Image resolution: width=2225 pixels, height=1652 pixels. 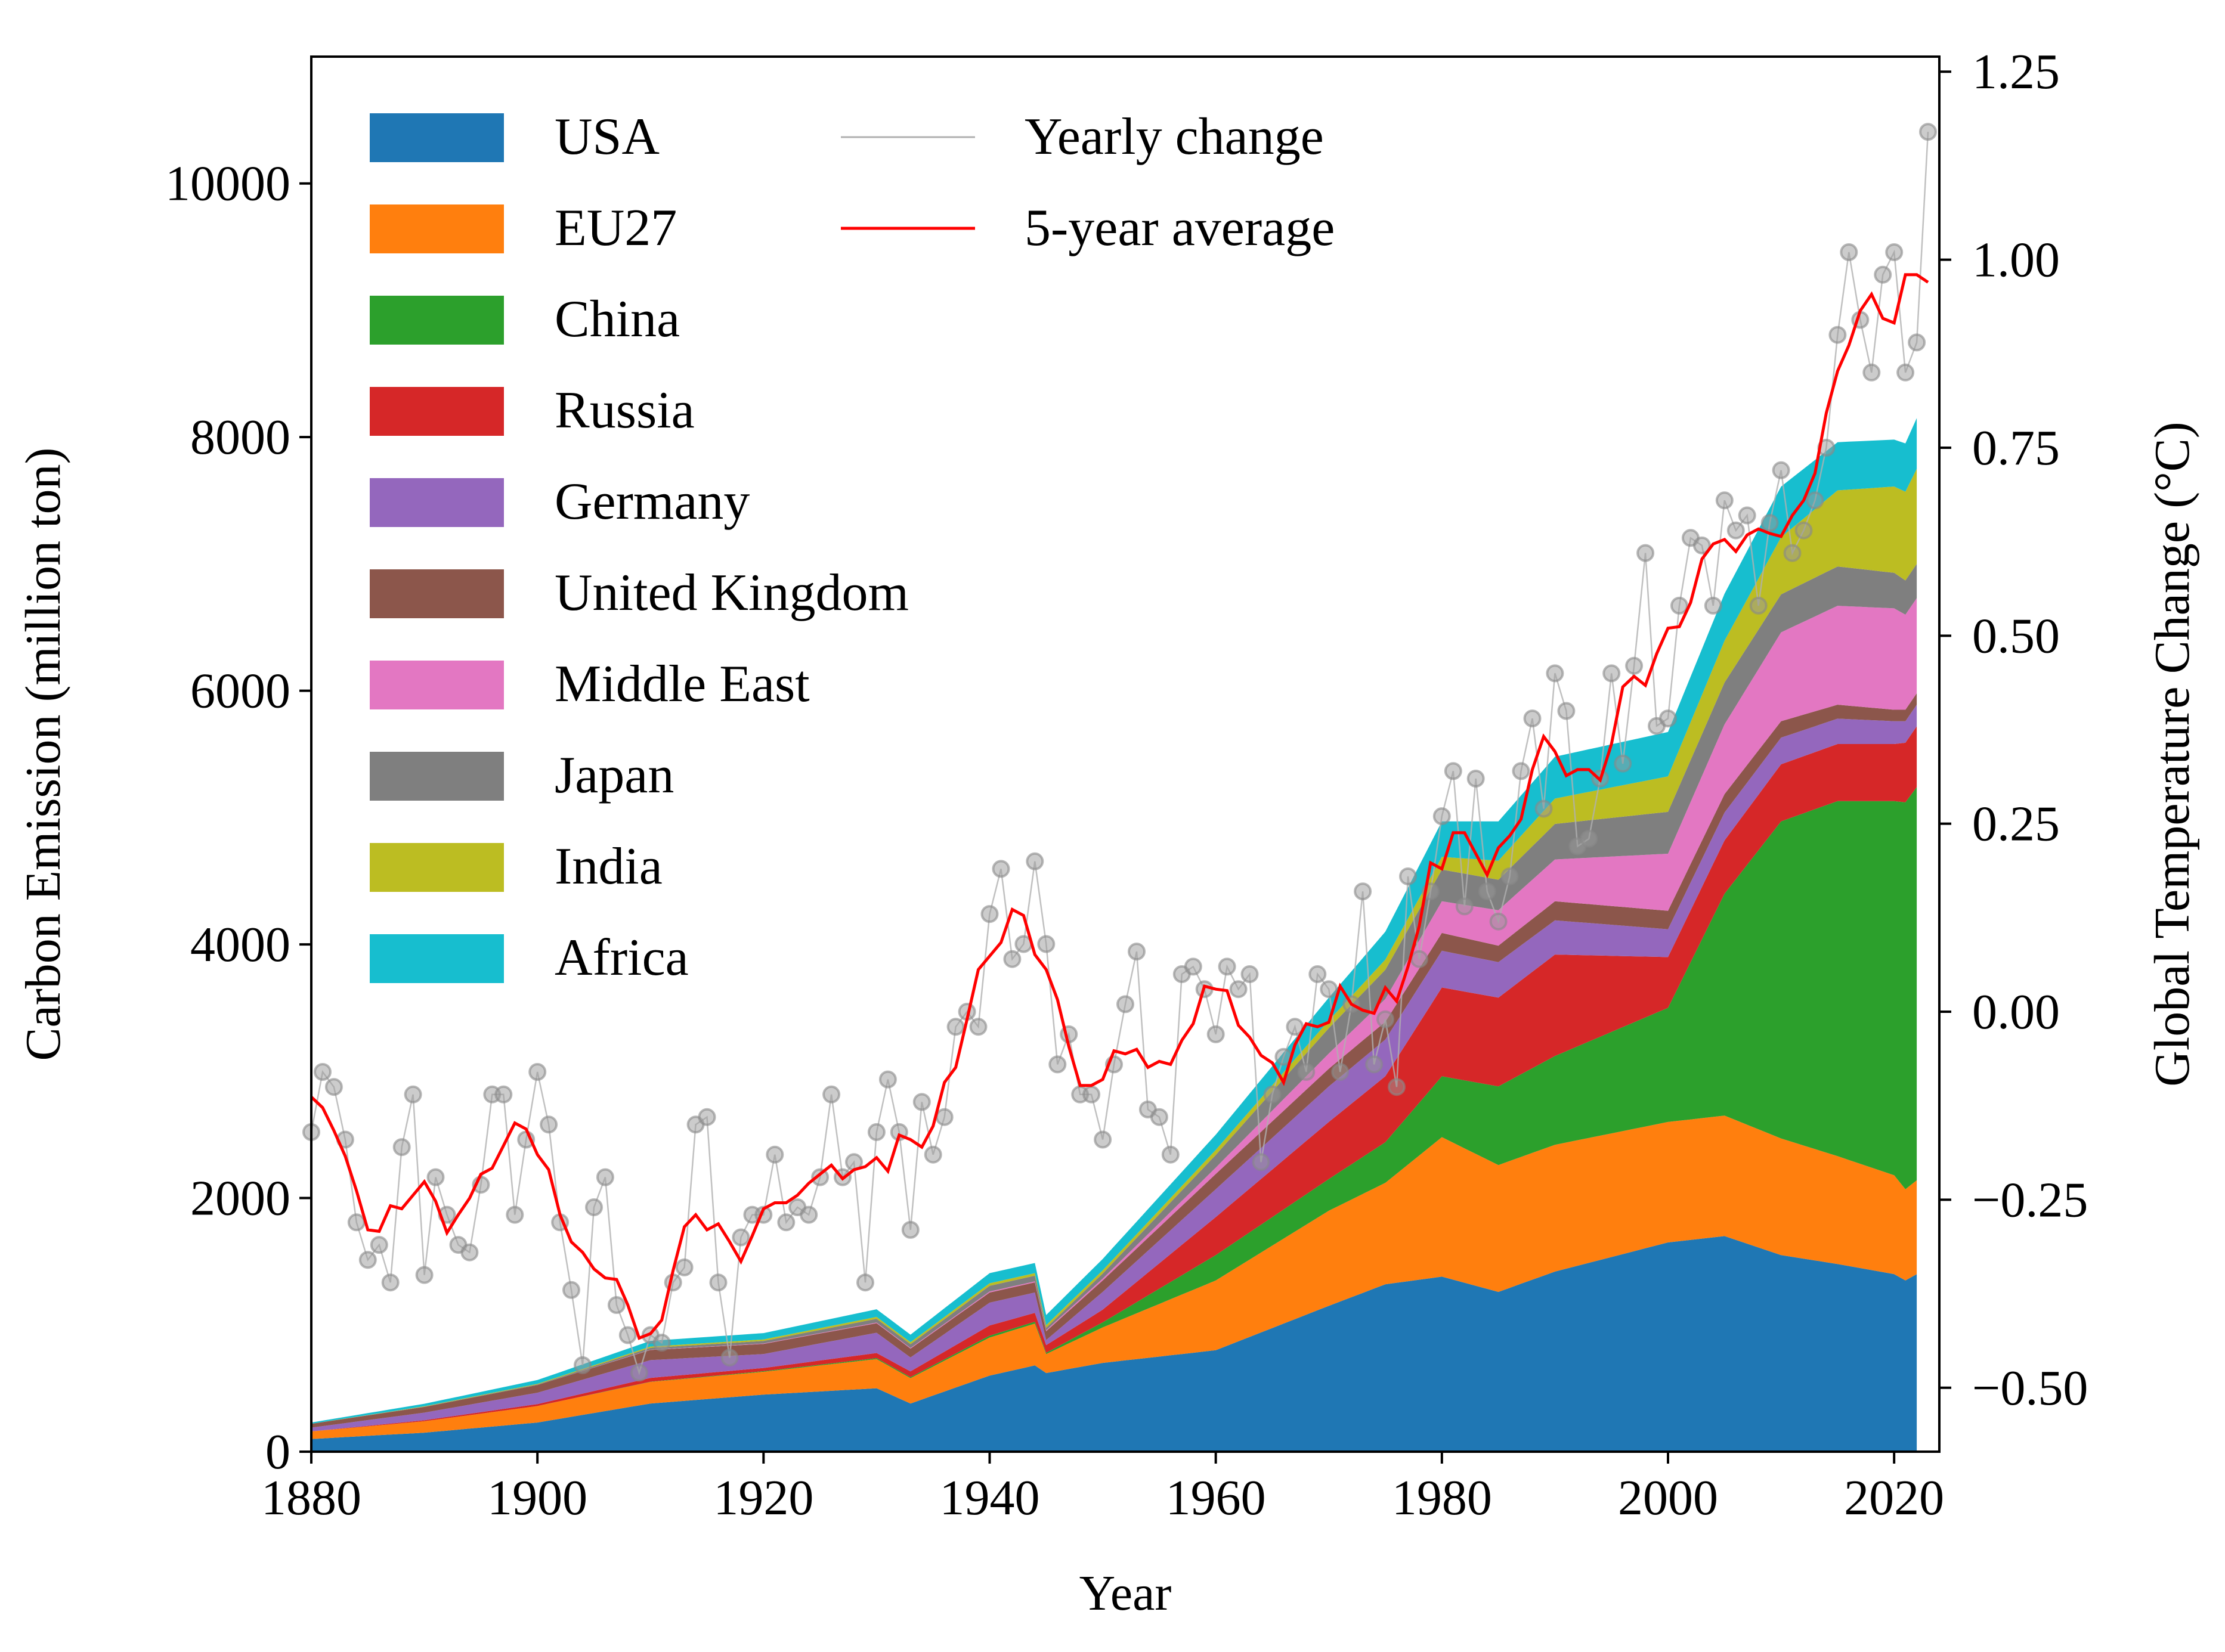 I want to click on x-tick-label-1980: 1980, so click(x=1442, y=1498).